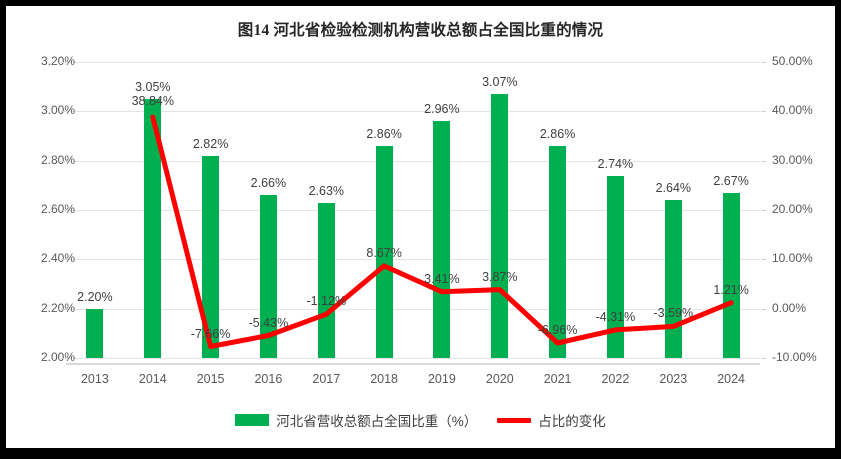 Image resolution: width=841 pixels, height=459 pixels. I want to click on y-axis-right-tick-label: -10.00%, so click(794, 357).